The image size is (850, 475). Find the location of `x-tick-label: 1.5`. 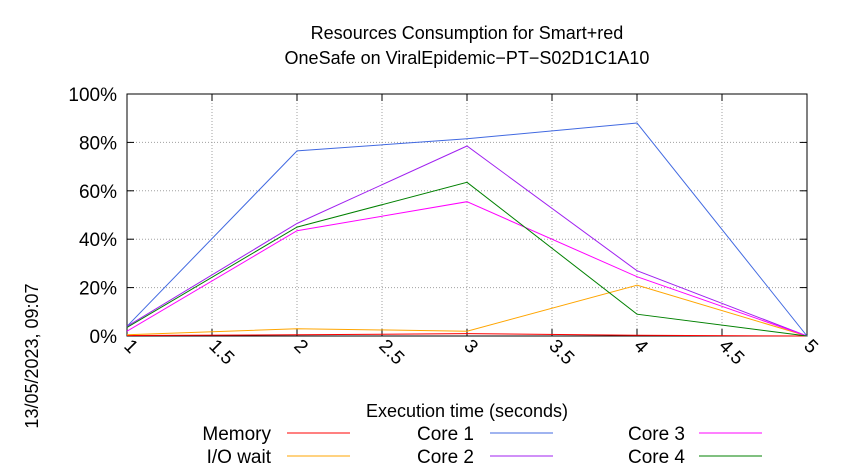

x-tick-label: 1.5 is located at coordinates (221, 353).